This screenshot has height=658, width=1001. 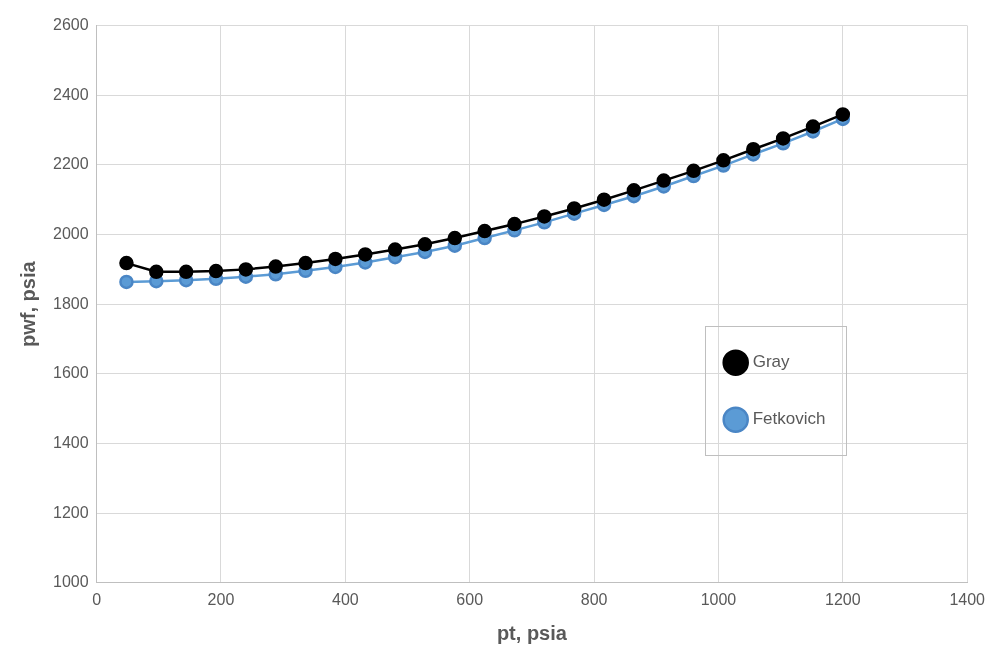 I want to click on y-axis-title: pwf, psia, so click(x=27, y=303).